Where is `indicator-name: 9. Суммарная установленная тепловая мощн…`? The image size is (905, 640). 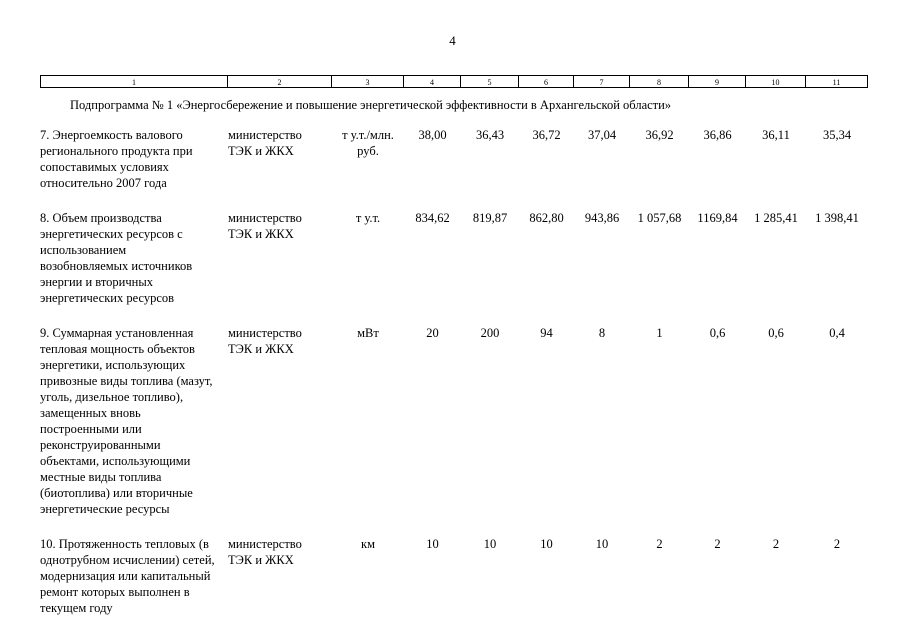 indicator-name: 9. Суммарная установленная тепловая мощн… is located at coordinates (126, 421).